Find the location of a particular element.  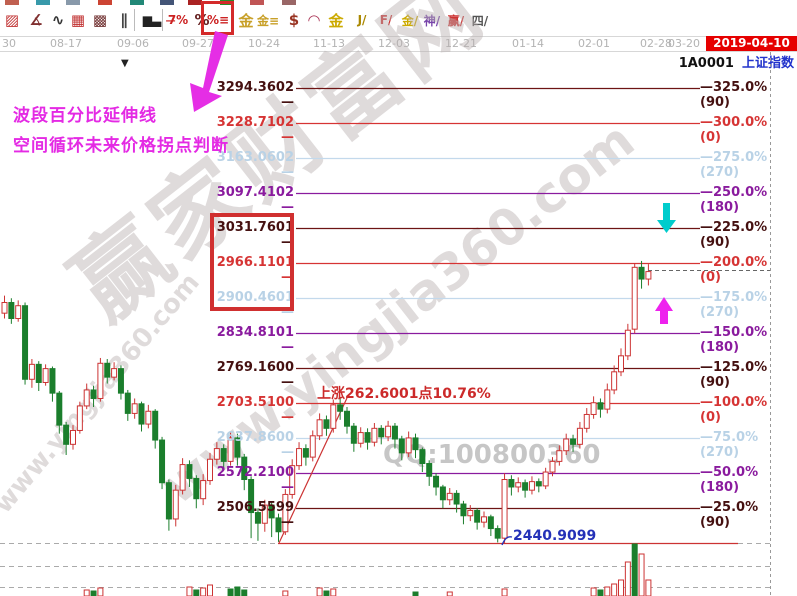

fib-percent-label: —150.0%(180) is located at coordinates (734, 340).